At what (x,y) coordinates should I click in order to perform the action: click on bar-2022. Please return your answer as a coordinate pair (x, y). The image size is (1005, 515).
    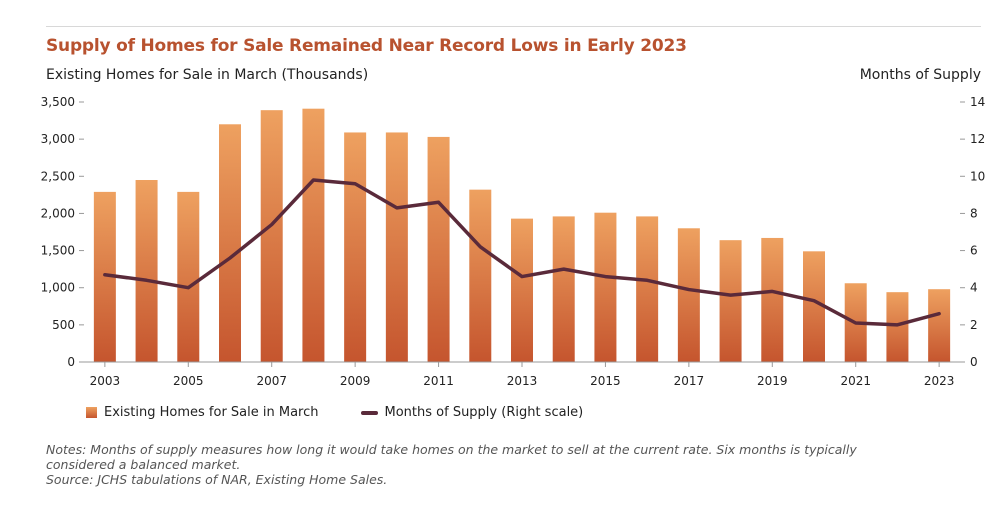
    Looking at the image, I should click on (897, 327).